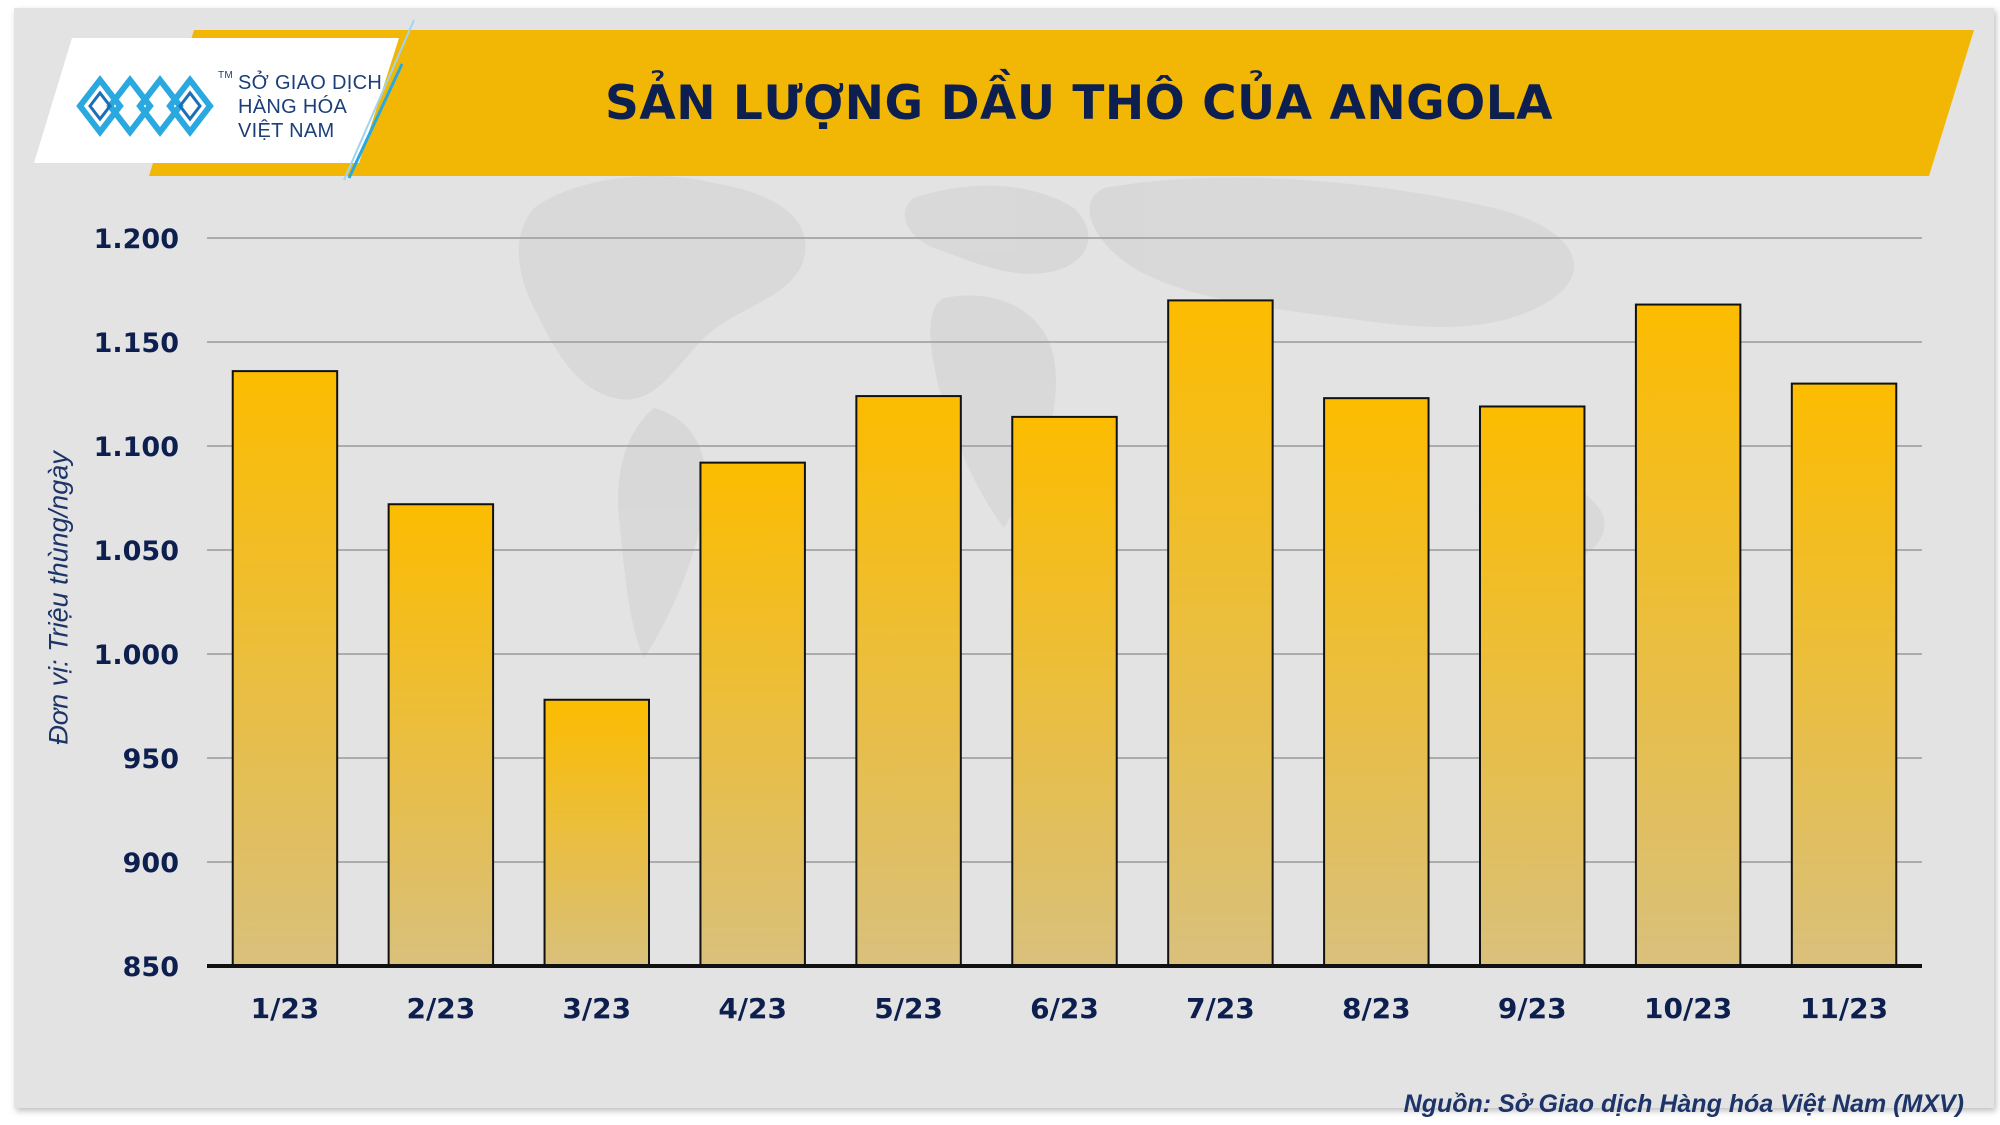 This screenshot has width=2000, height=1125. I want to click on title-banner, so click(1004, 100).